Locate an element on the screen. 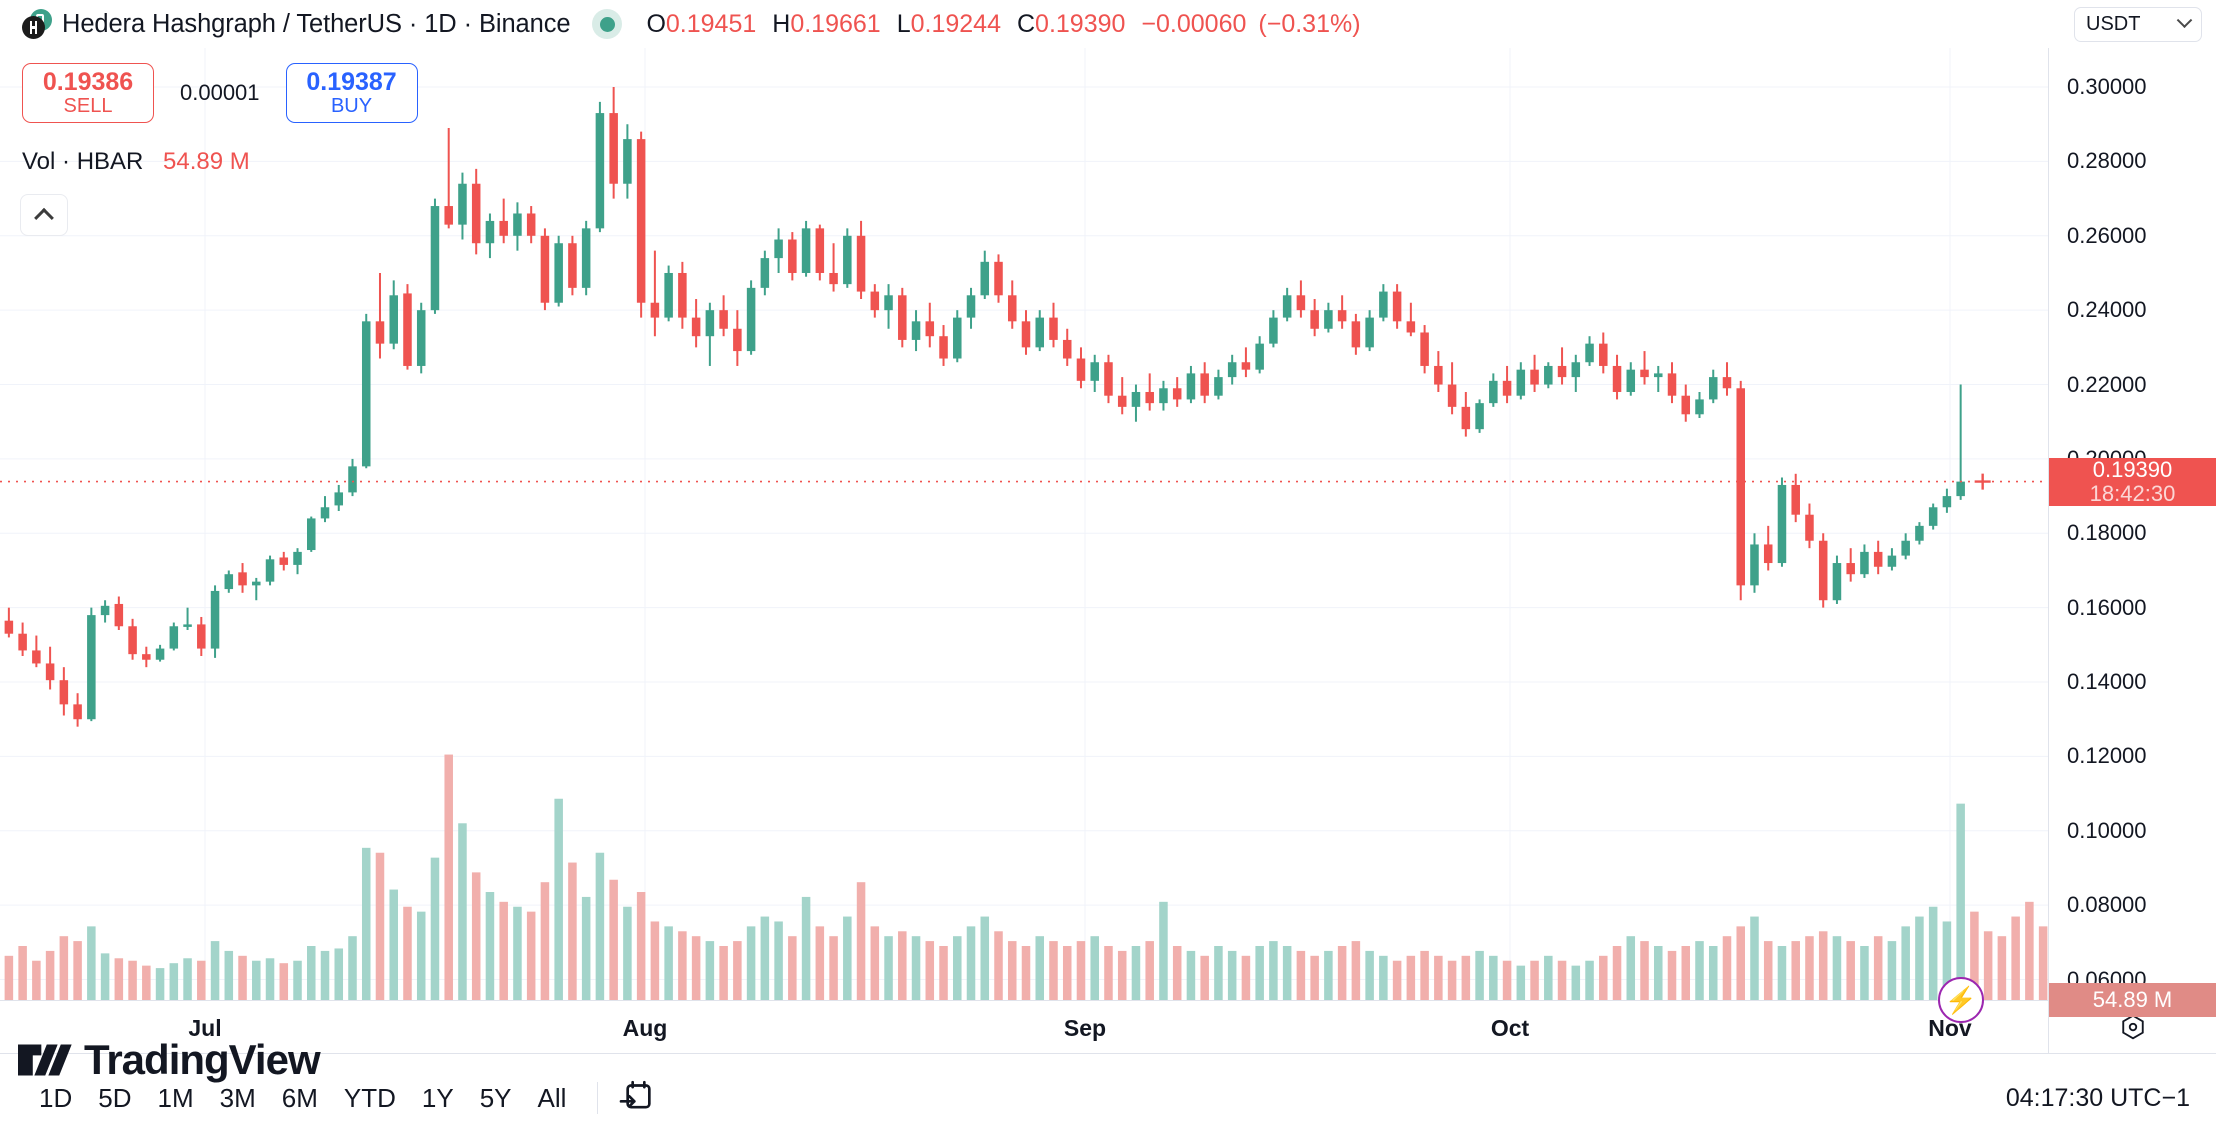  spread-value: 0.00001 is located at coordinates (220, 92).